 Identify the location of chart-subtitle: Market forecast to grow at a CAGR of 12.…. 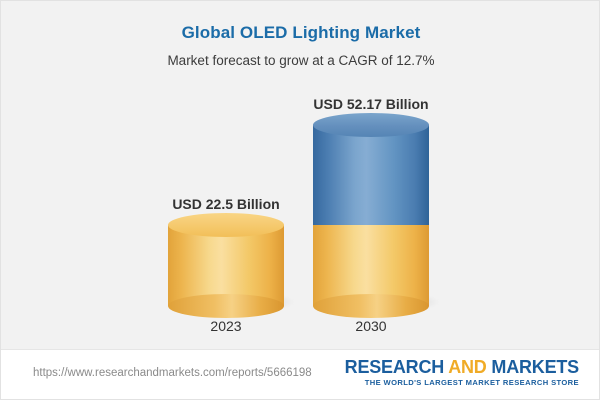
(301, 60).